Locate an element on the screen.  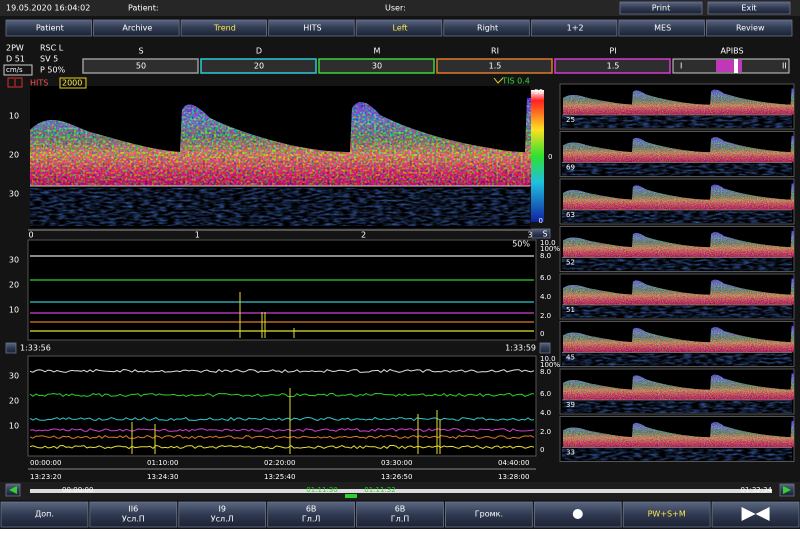
param-name: RI is located at coordinates (495, 51).